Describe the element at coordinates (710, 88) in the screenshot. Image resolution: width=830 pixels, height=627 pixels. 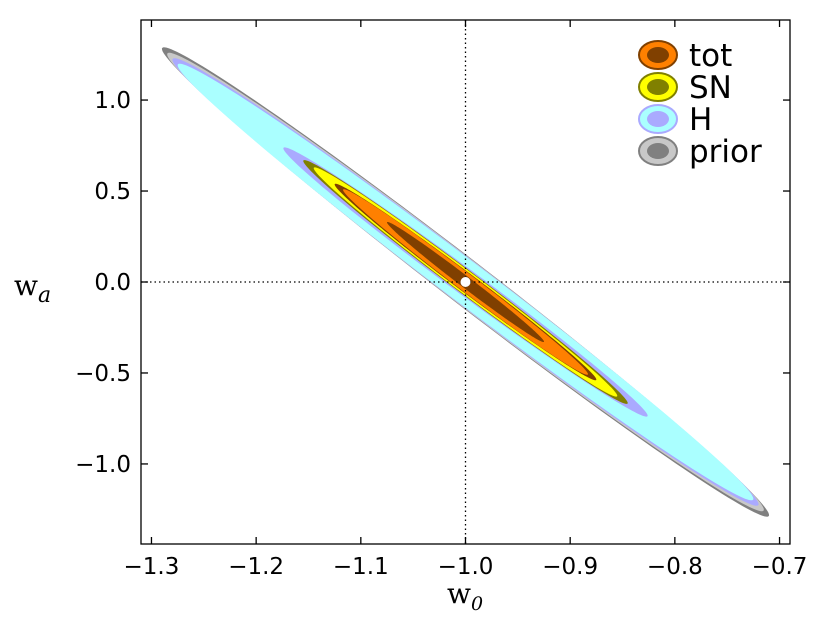
I see `legend-label-SN: SN` at that location.